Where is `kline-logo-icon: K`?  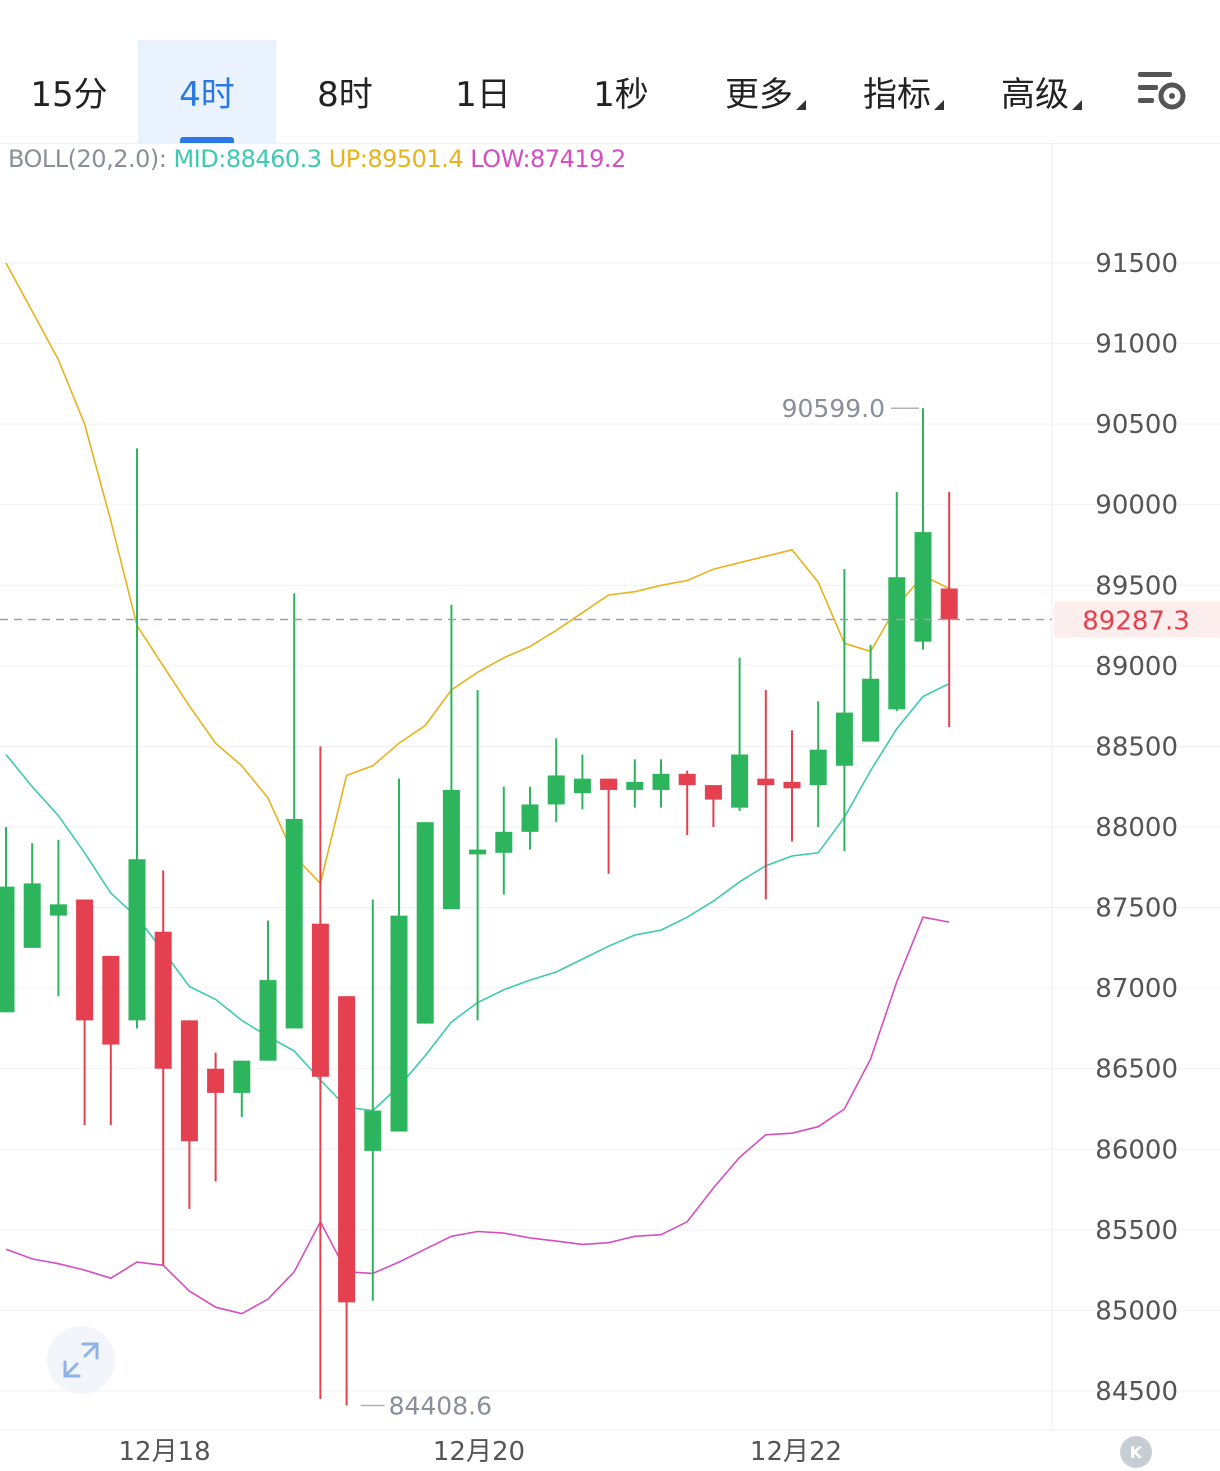
kline-logo-icon: K is located at coordinates (1136, 1452).